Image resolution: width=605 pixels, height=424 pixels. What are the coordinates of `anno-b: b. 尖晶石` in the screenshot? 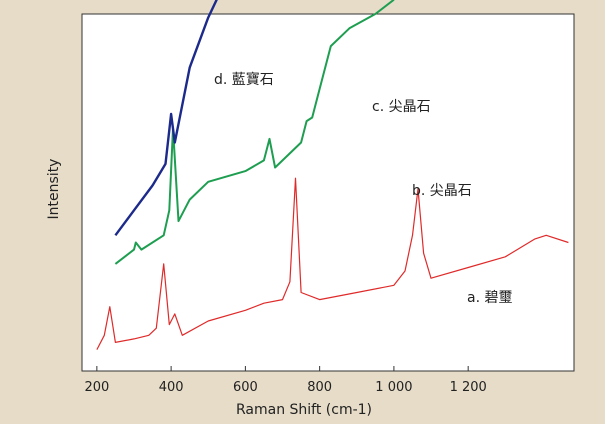 It's located at (442, 191).